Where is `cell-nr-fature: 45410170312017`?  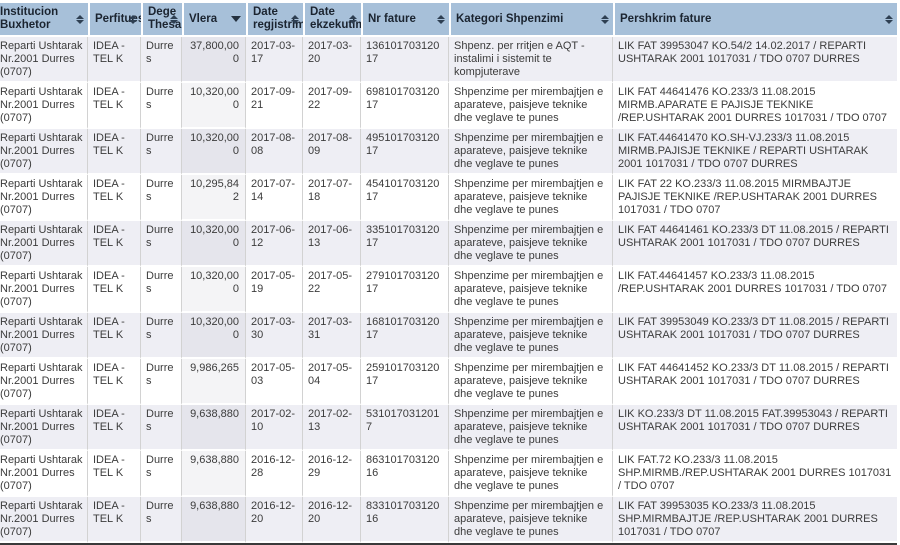
cell-nr-fature: 45410170312017 is located at coordinates (405, 198).